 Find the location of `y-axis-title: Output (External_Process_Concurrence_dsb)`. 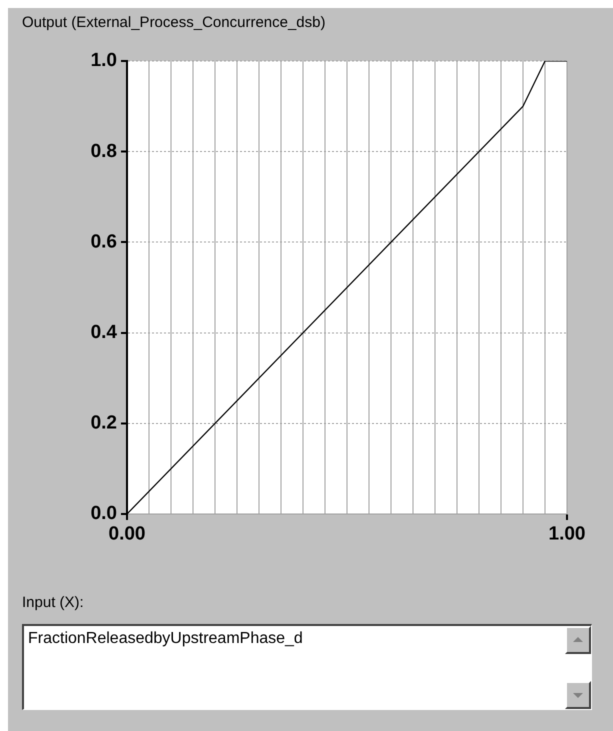

y-axis-title: Output (External_Process_Concurrence_dsb) is located at coordinates (174, 22).